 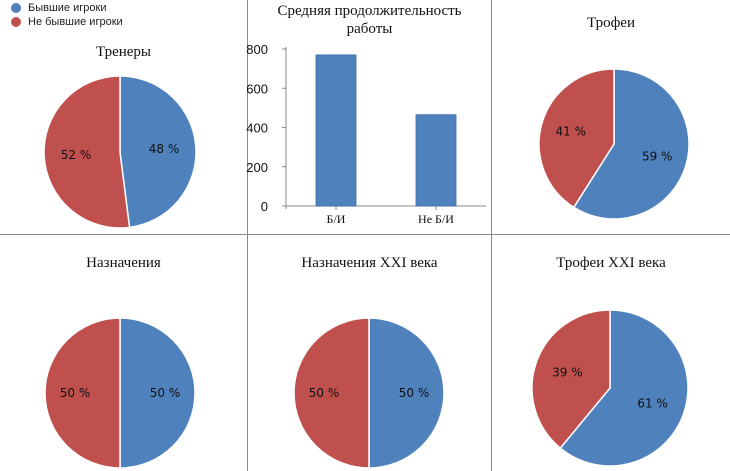 I want to click on y-tick-label: 800, so click(x=257, y=49).